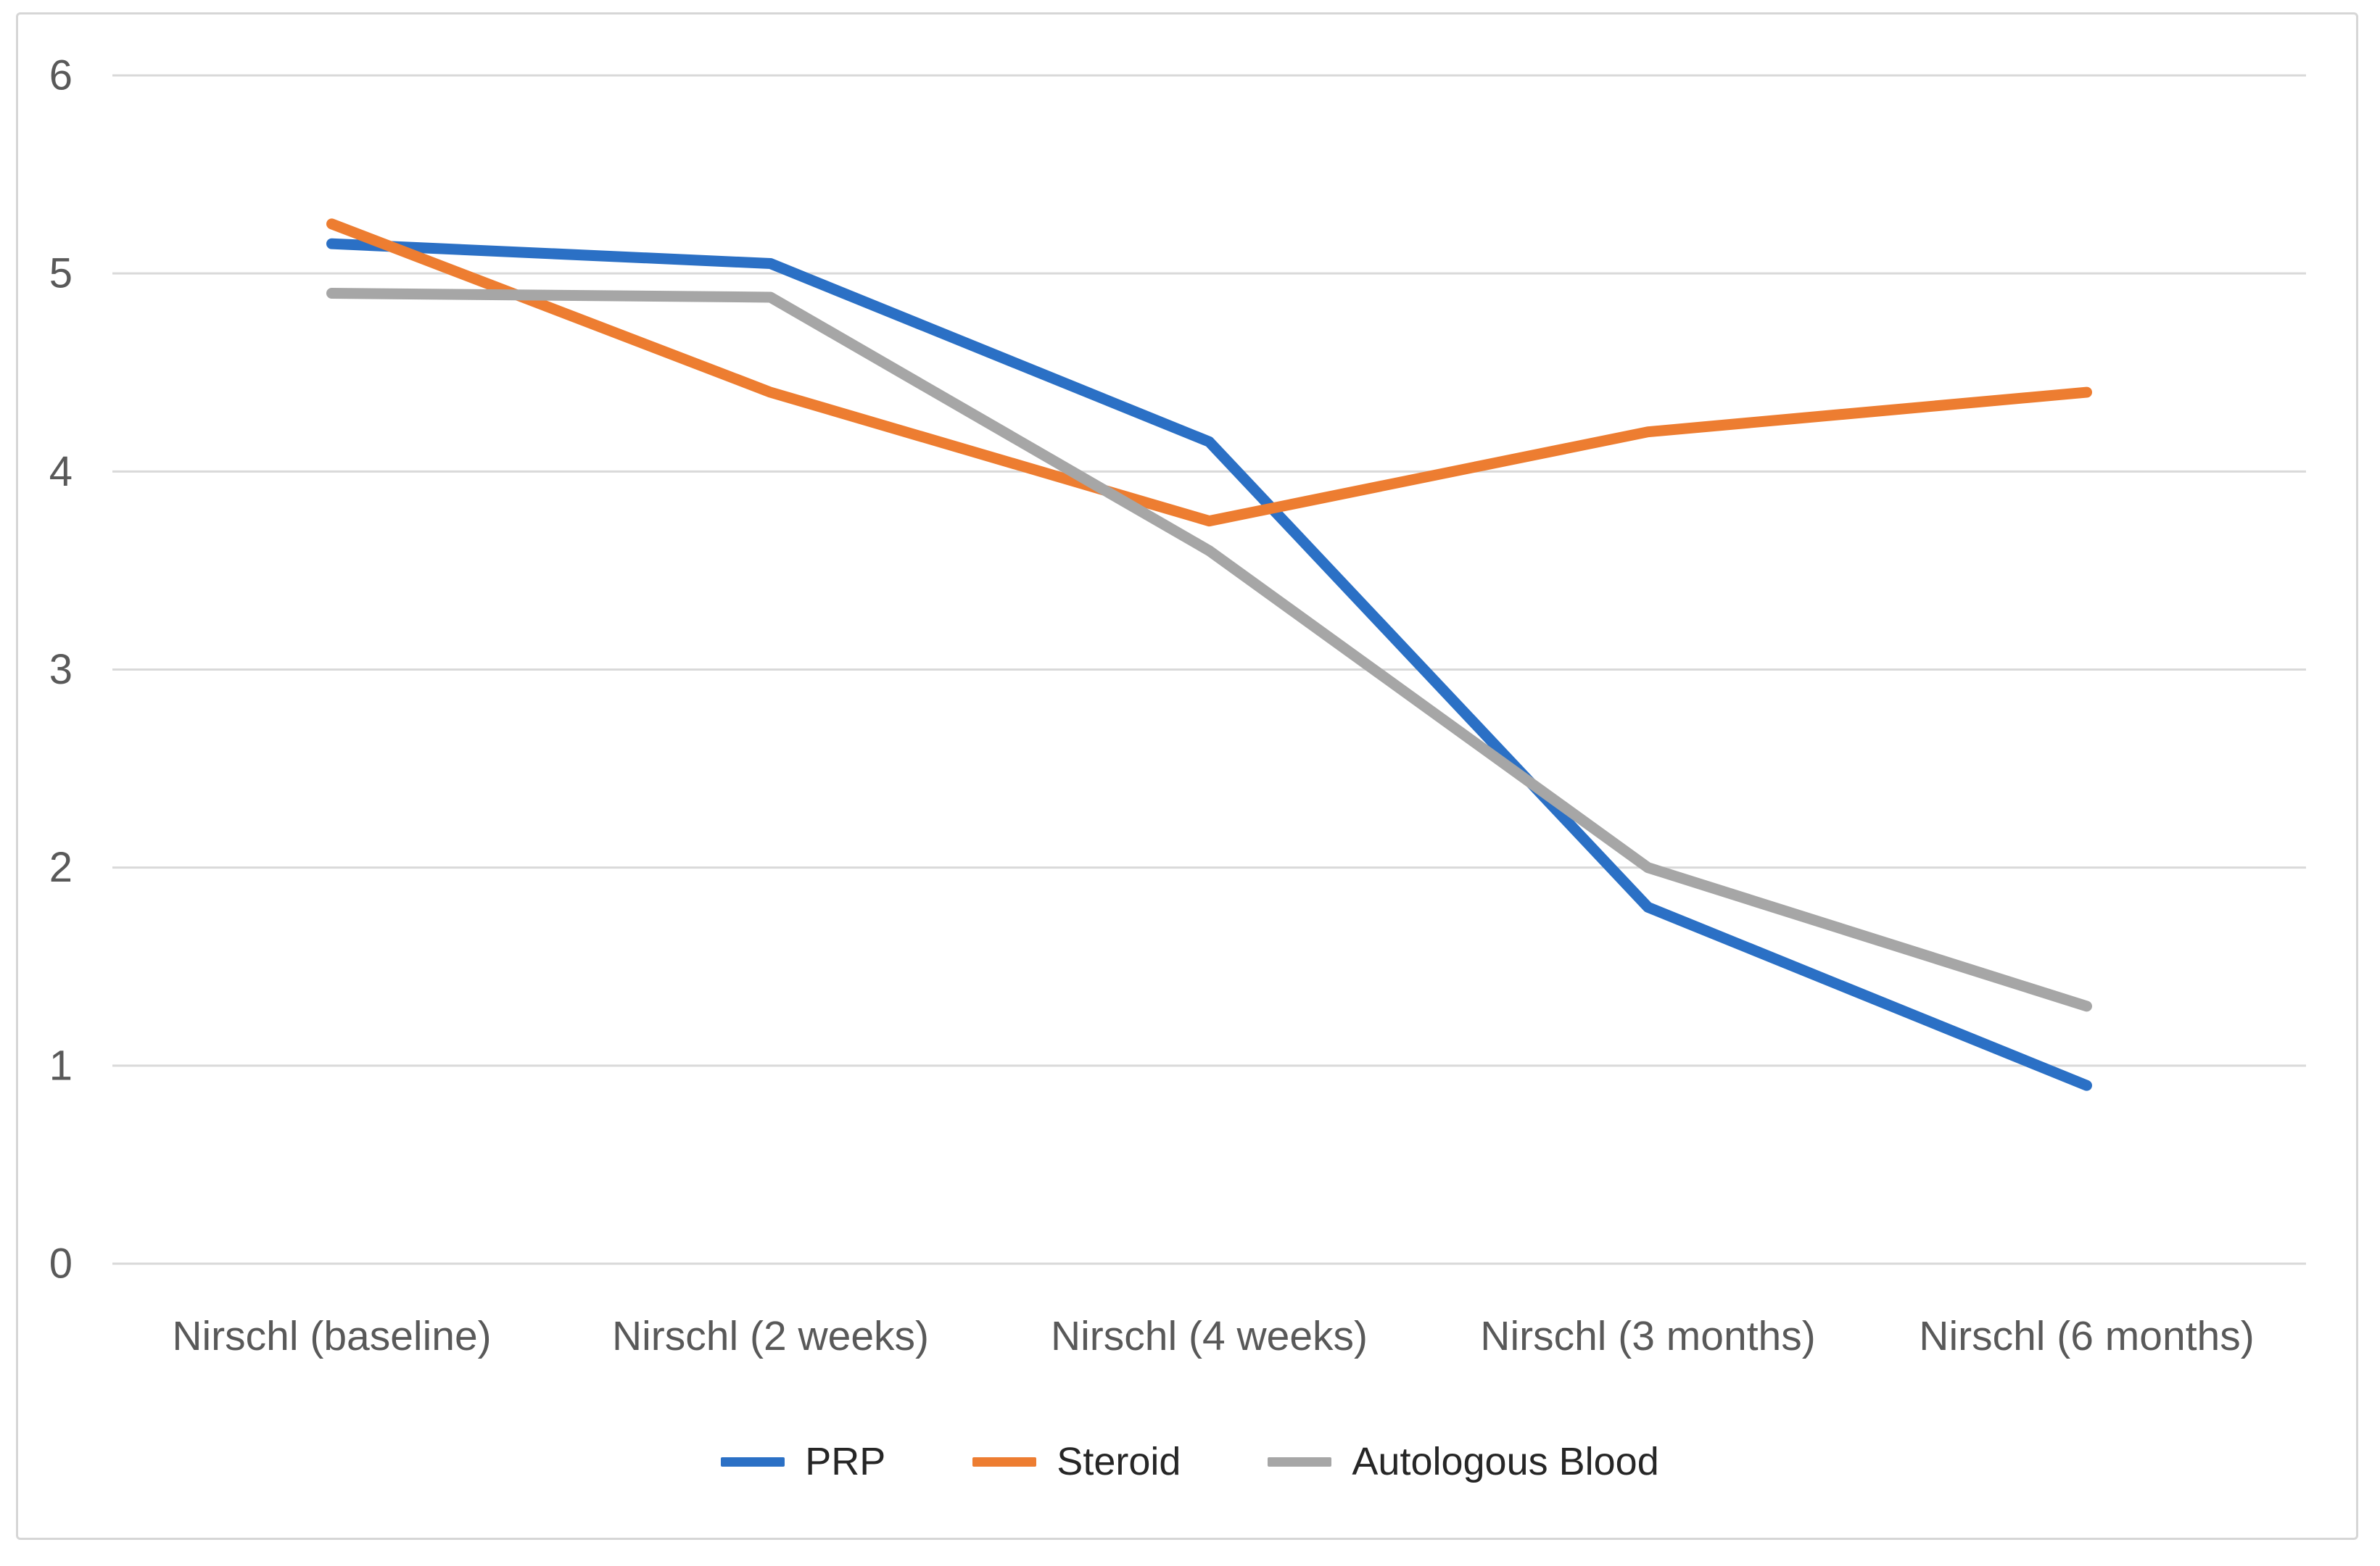 This screenshot has height=1566, width=2380. What do you see at coordinates (2086, 1336) in the screenshot?
I see `x-category-label: Nirschl (6 months)` at bounding box center [2086, 1336].